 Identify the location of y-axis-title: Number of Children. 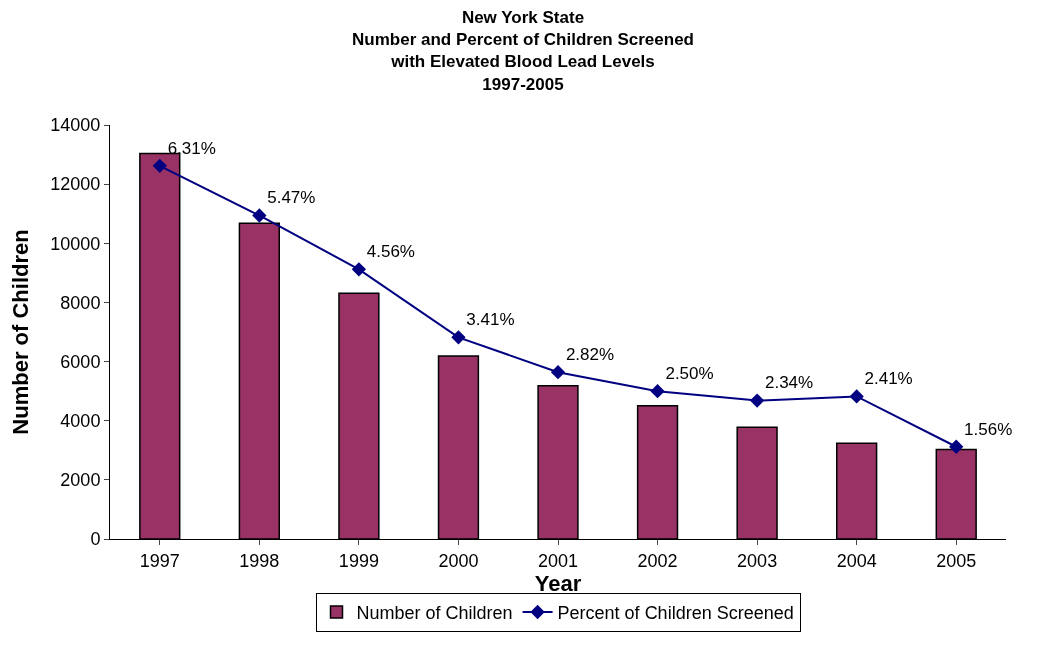
(21, 332).